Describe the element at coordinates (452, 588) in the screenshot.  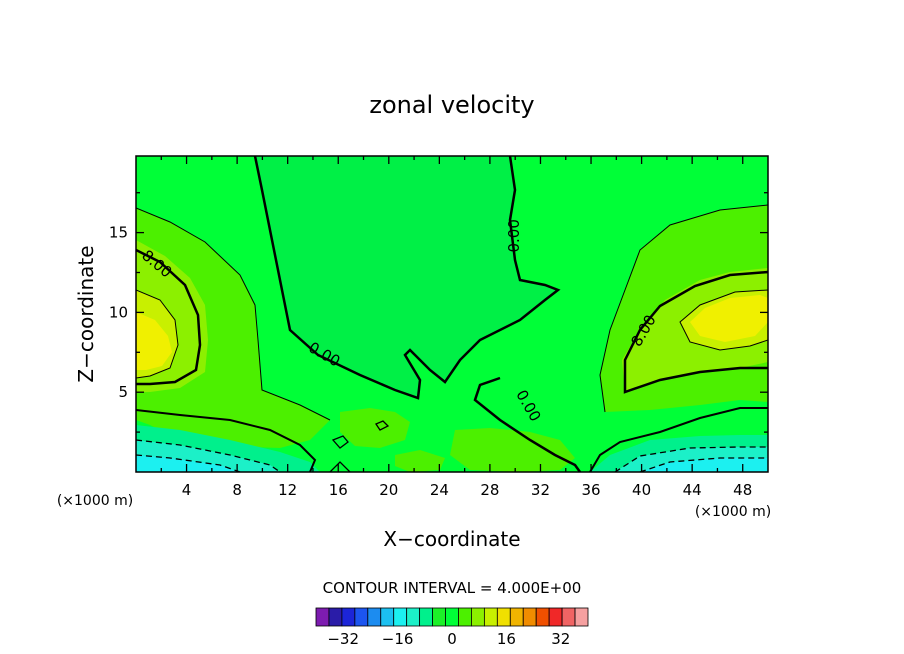
I see `contour-interval-text: CONTOUR INTERVAL = 4.000E+00` at that location.